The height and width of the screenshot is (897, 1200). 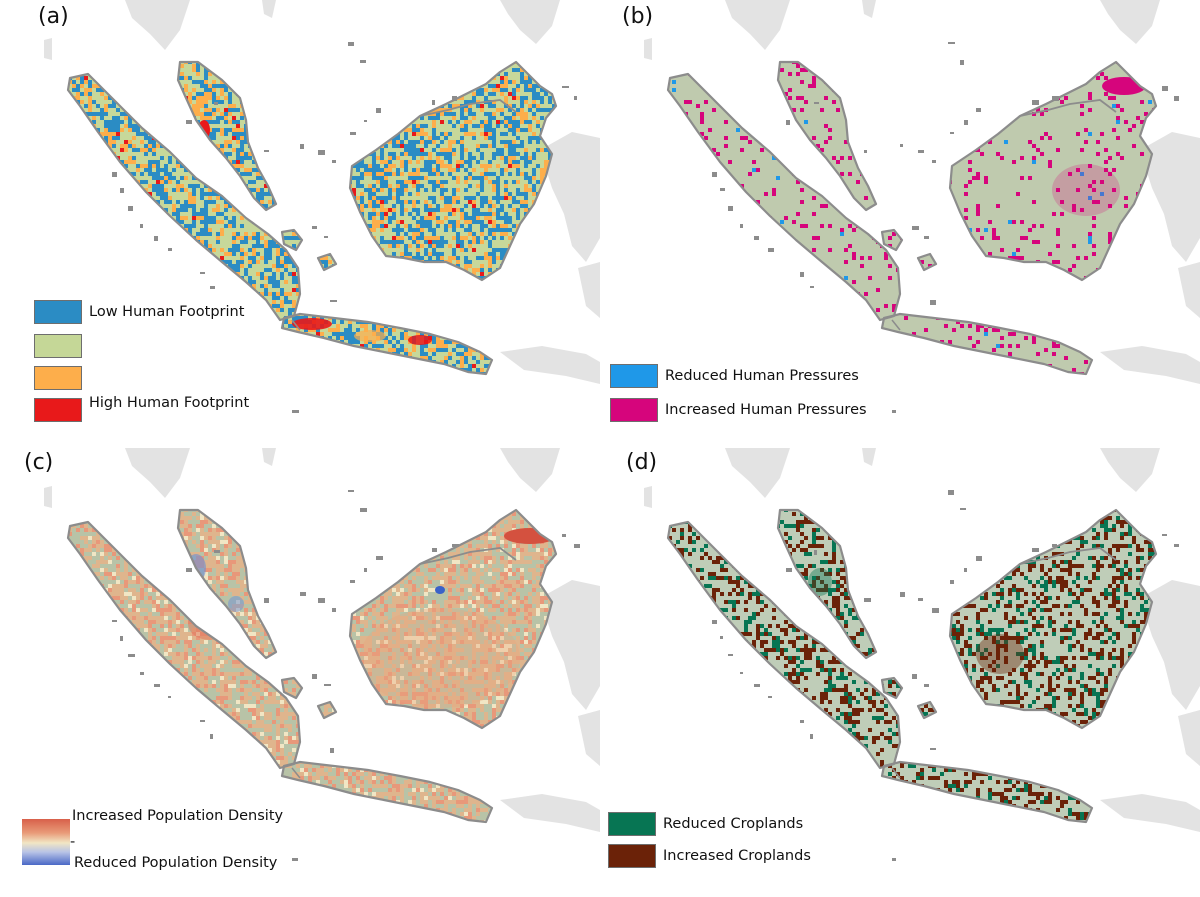 I want to click on legend-c-bottom-text: Reduced Population Density, so click(x=176, y=863).